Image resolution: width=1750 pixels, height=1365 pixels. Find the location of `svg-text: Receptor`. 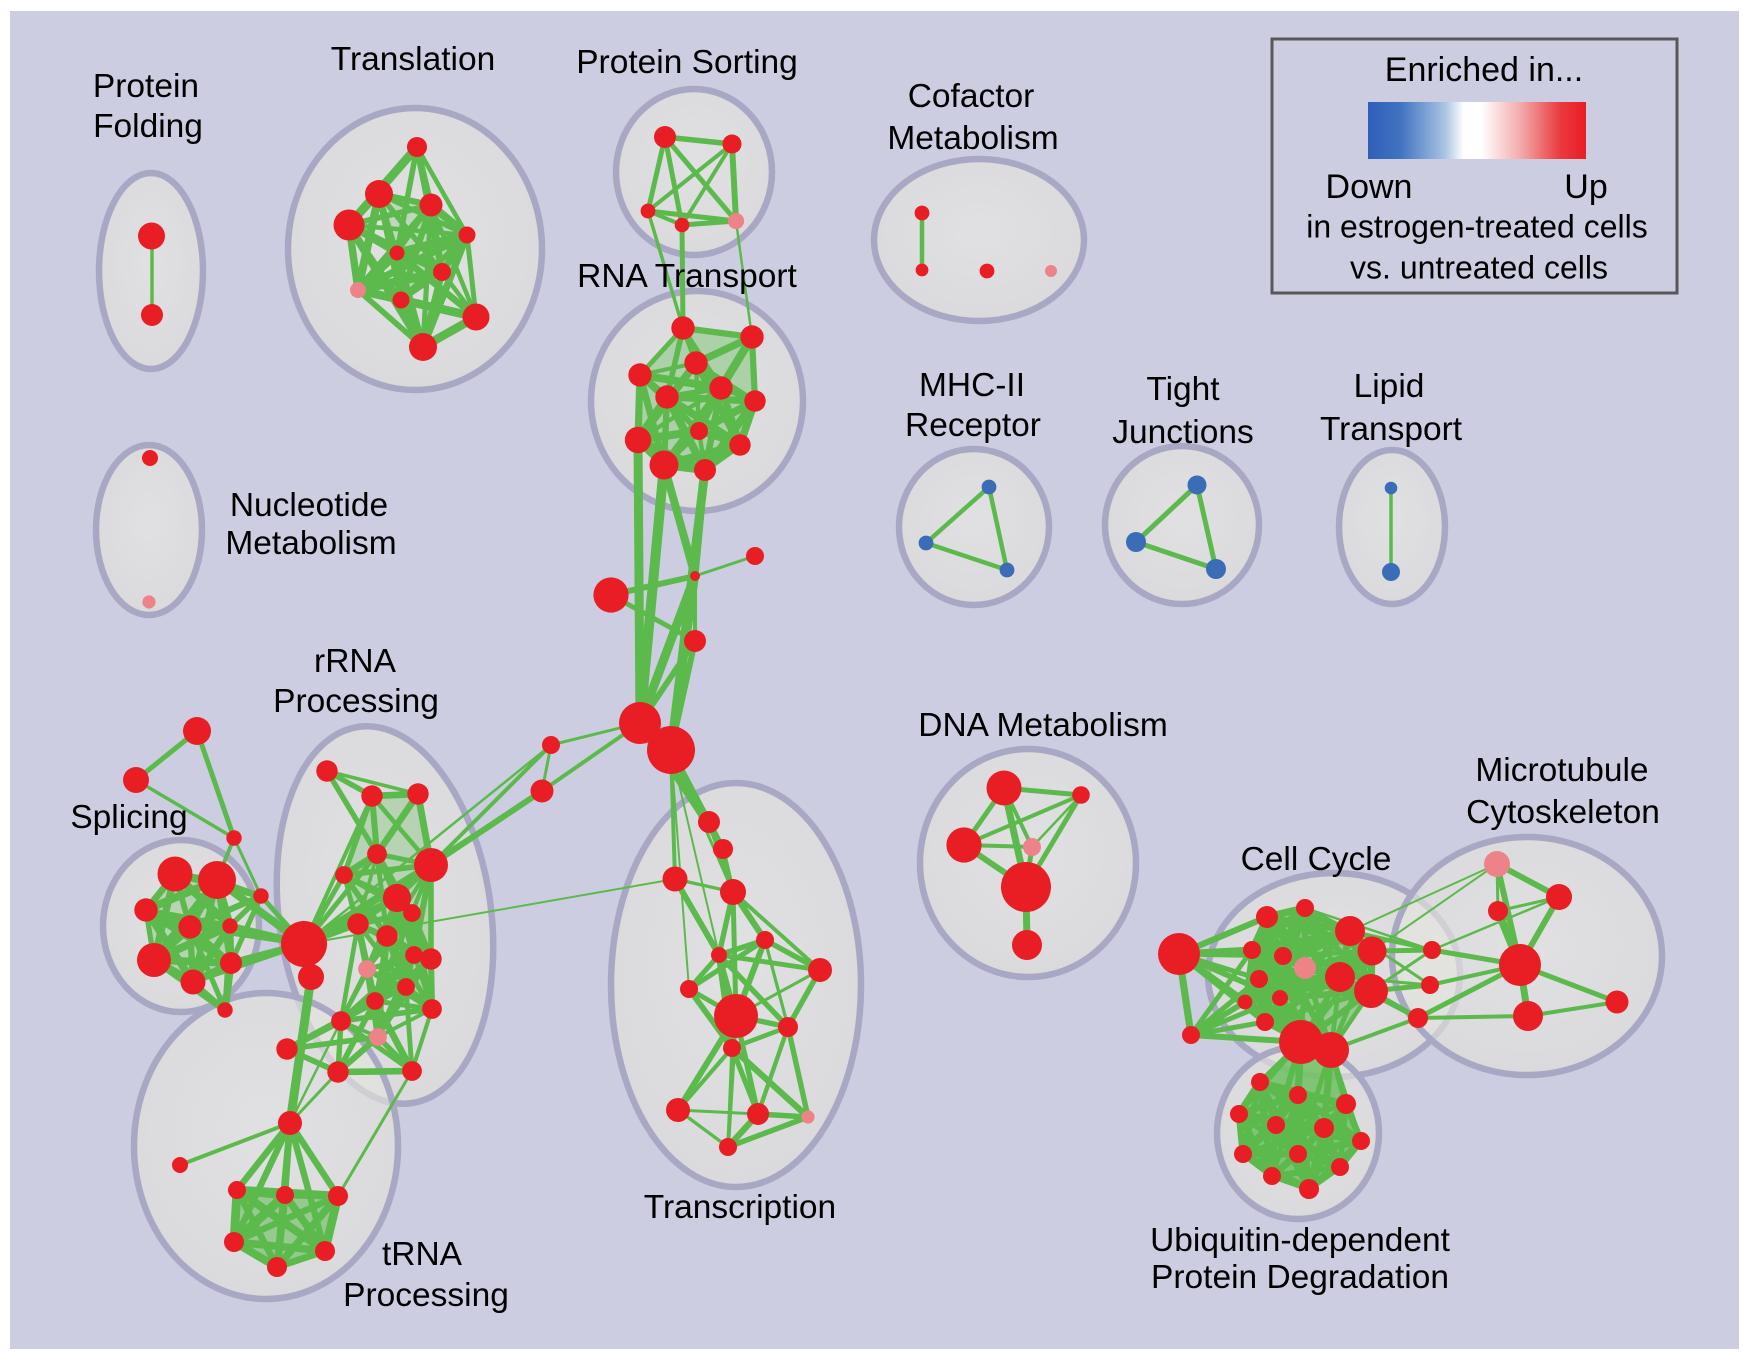

svg-text: Receptor is located at coordinates (973, 425).